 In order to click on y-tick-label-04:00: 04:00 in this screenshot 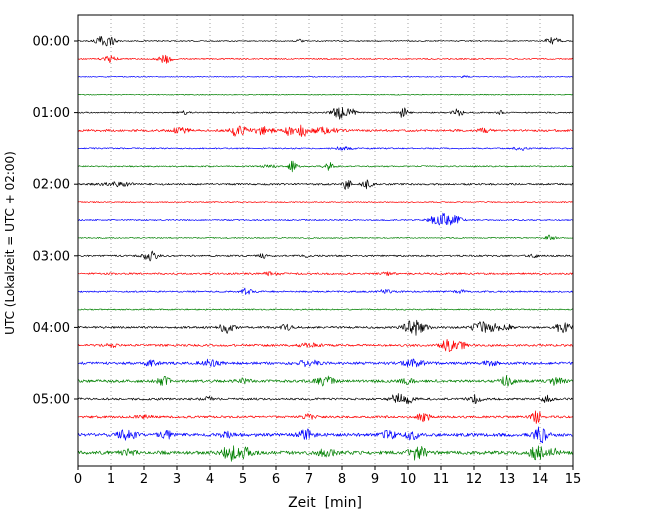, I will do `click(51, 328)`.